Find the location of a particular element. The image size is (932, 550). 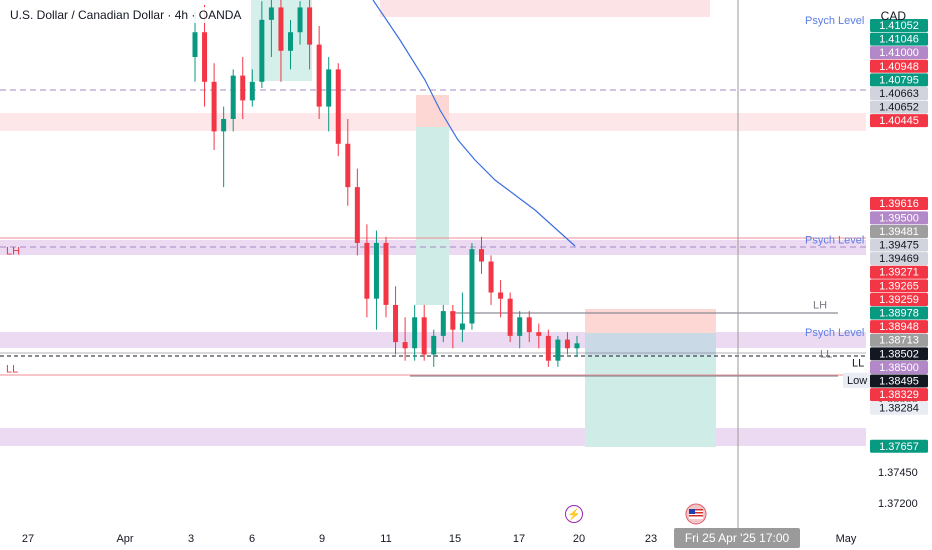

price-badge-text: 1.40652 is located at coordinates (899, 108).